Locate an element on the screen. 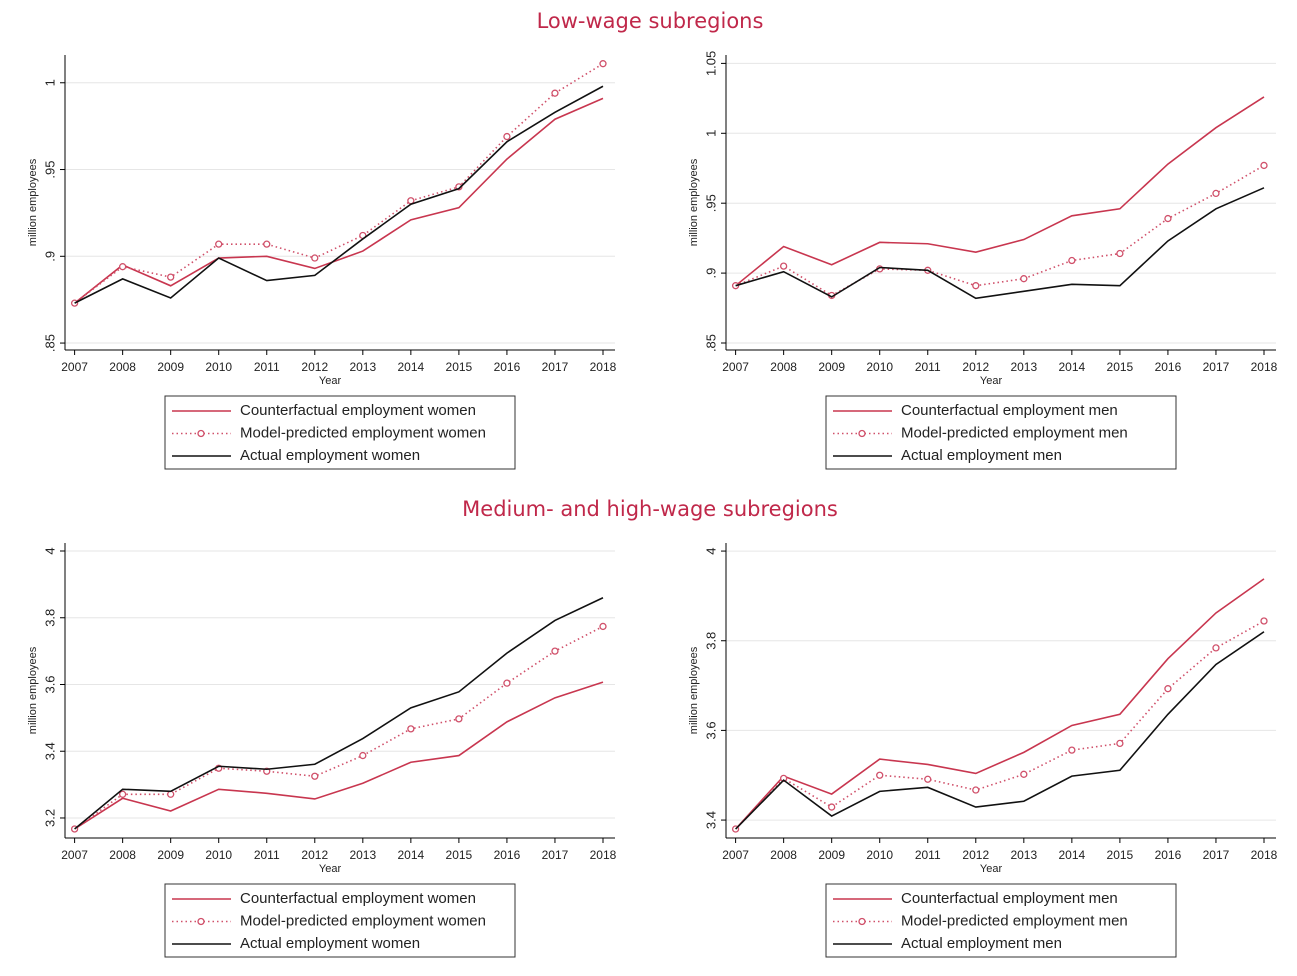 Image resolution: width=1297 pixels, height=976 pixels. y-tick-label: 1 is located at coordinates (49, 82).